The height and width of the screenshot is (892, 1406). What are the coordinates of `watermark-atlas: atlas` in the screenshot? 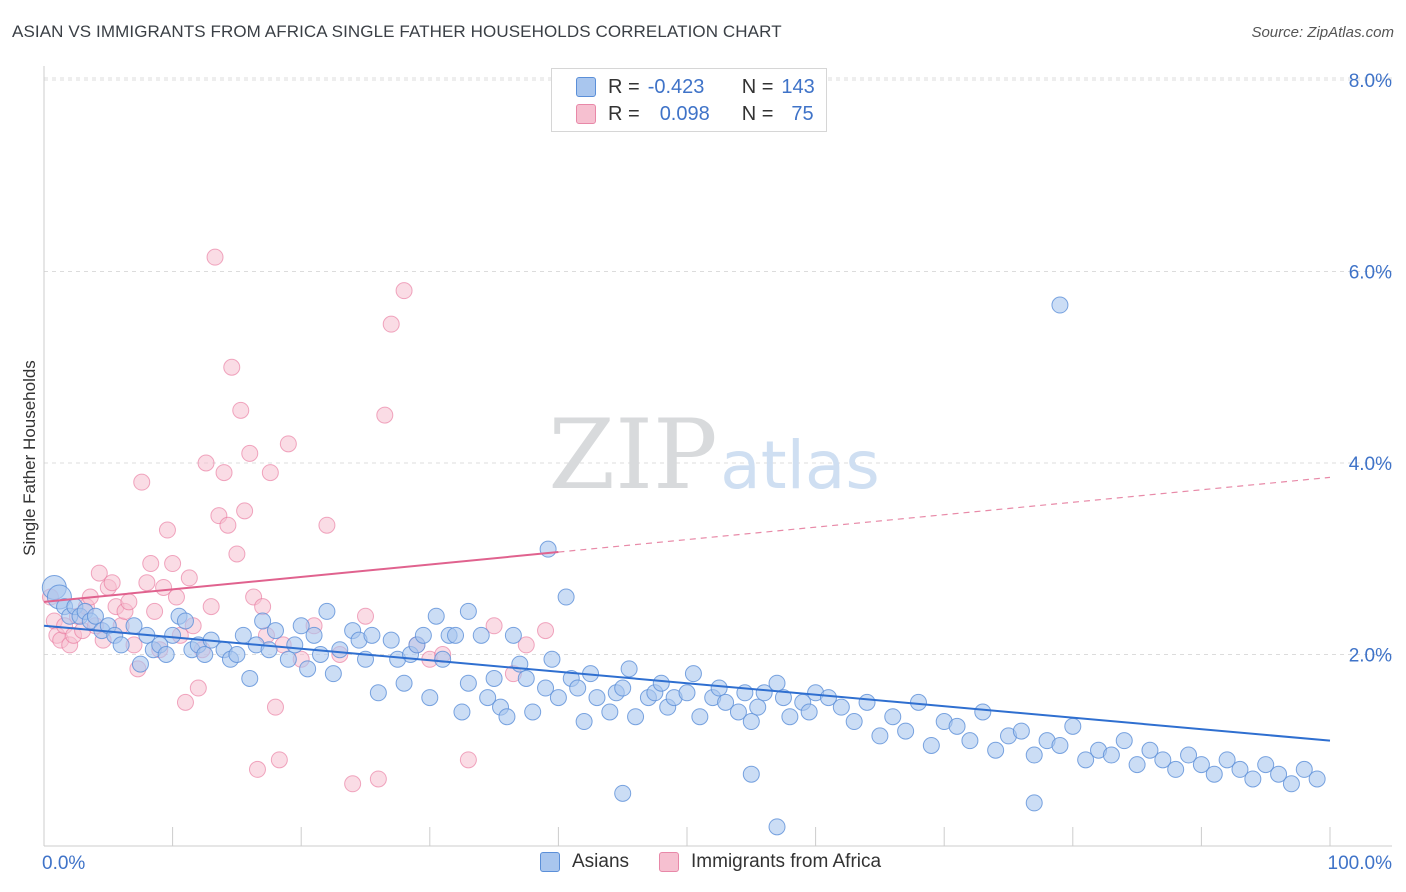 It's located at (800, 465).